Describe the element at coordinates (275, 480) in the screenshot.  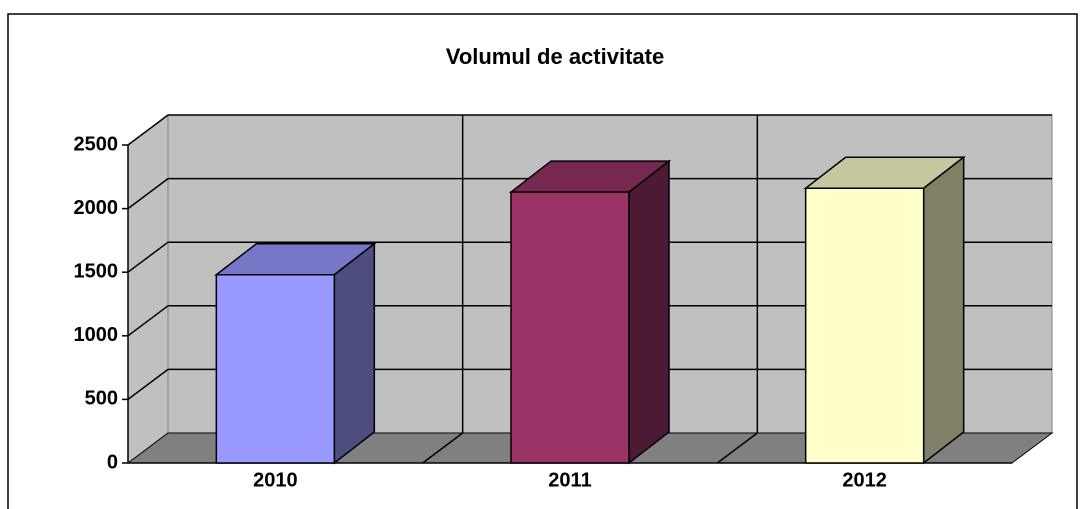
I see `x-tick-label: 2010` at that location.